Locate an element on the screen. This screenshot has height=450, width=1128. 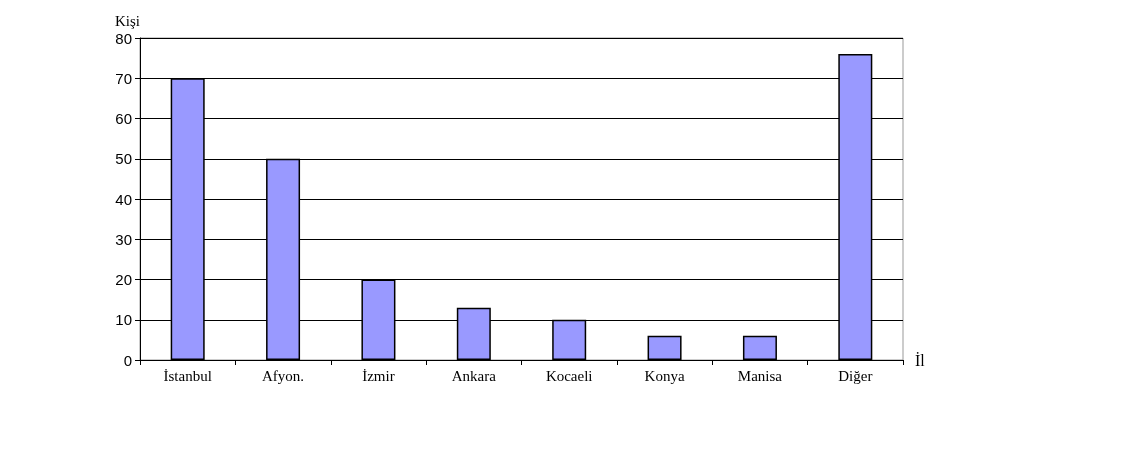
y-tick-label: 60 is located at coordinates (123, 118).